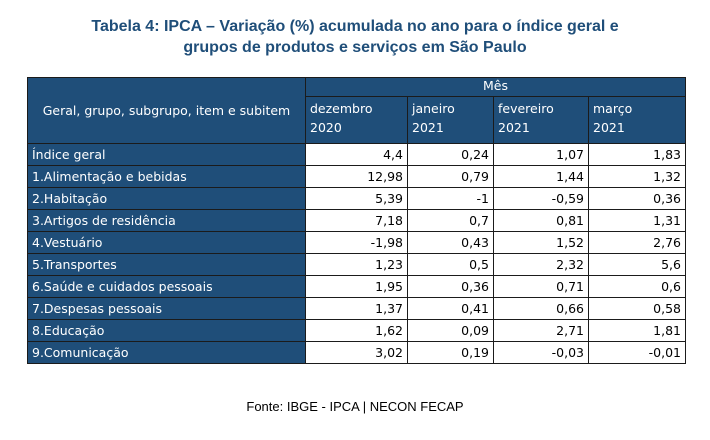  I want to click on month-header-feb-2021: fevereiro 2021, so click(541, 120).